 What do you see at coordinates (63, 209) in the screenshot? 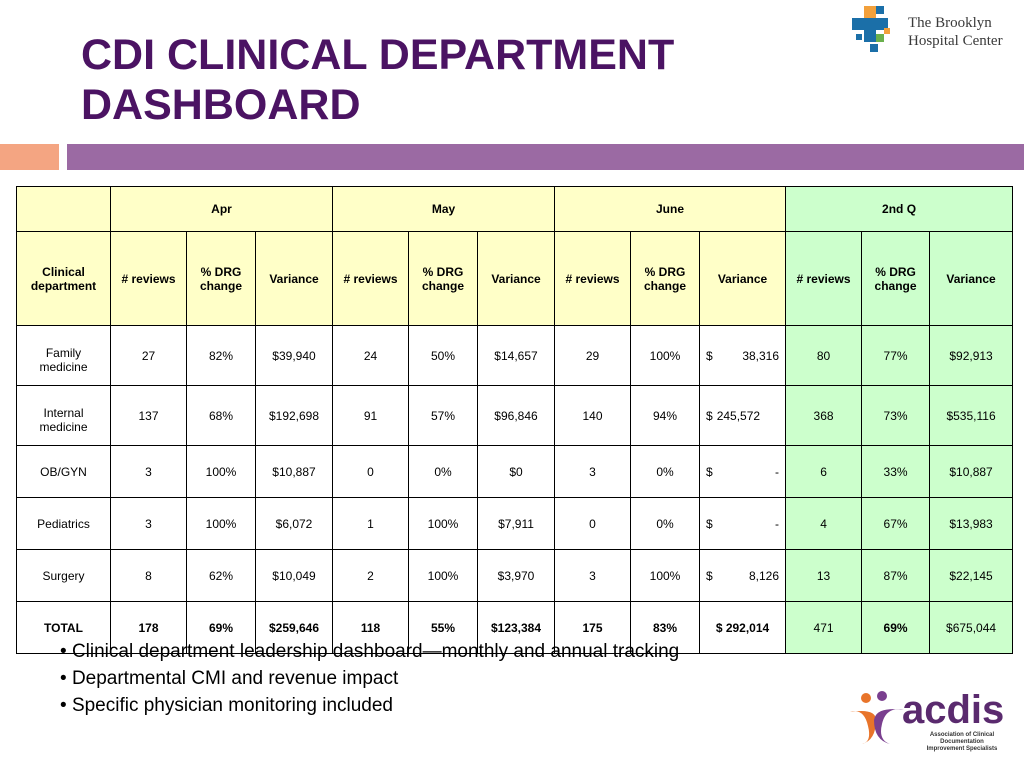
I see `header-corner` at bounding box center [63, 209].